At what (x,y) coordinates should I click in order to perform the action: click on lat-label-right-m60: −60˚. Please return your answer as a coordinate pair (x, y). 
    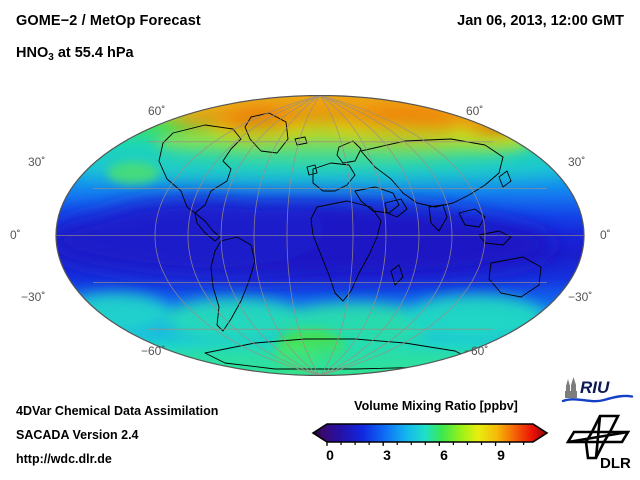
    Looking at the image, I should click on (476, 351).